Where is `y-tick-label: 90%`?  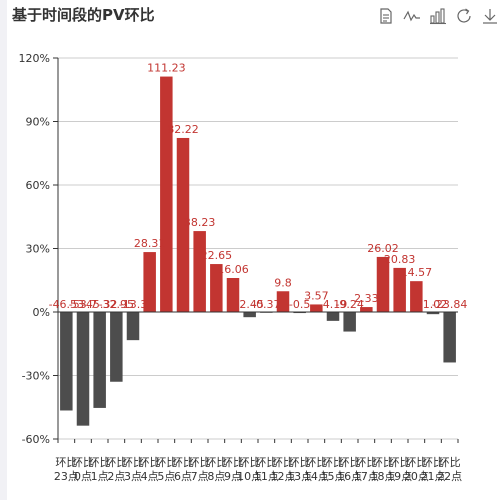 y-tick-label: 90% is located at coordinates (38, 122).